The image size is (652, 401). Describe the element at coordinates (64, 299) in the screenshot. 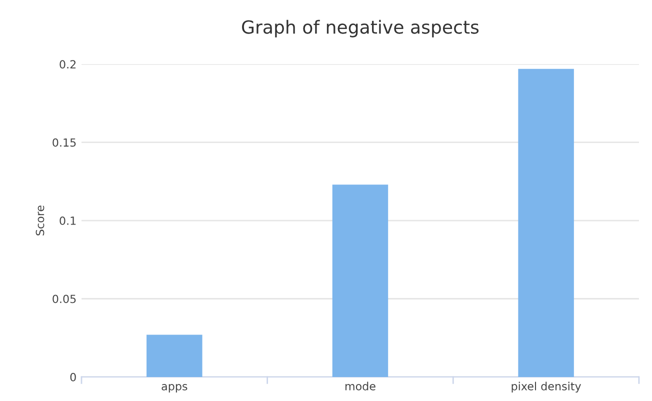

I see `y-tick-label: 0.05` at that location.